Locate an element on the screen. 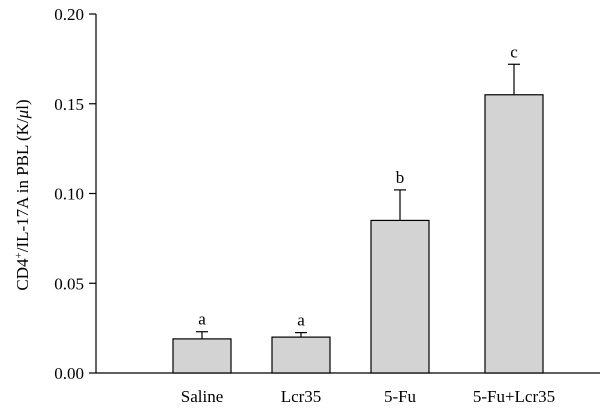  x-axis: Saline Lcr35 5-Fu 5-Fu+Lcr35 is located at coordinates (348, 389).